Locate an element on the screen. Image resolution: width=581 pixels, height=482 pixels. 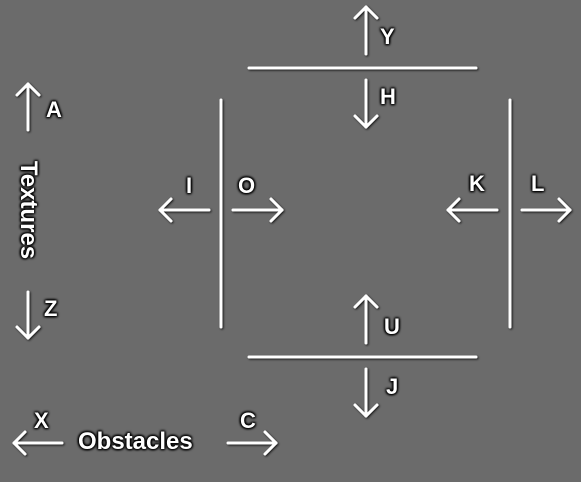
arrow-up-icon-u is located at coordinates (366, 319).